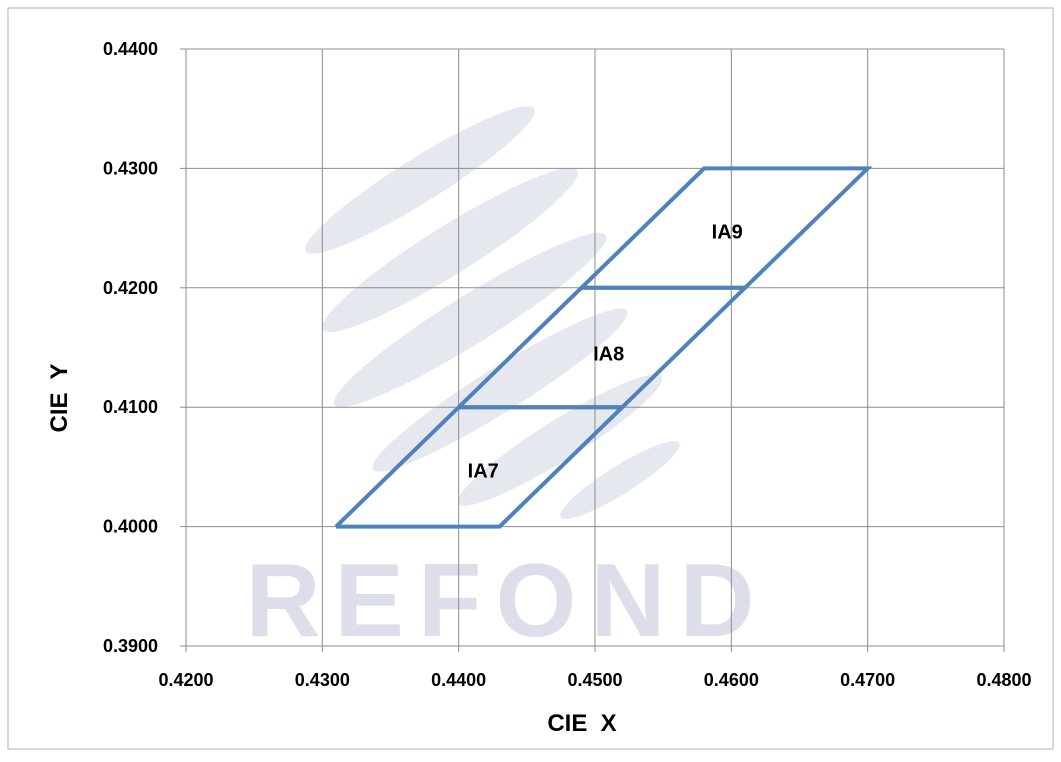 This screenshot has width=1061, height=762. Describe the element at coordinates (506, 601) in the screenshot. I see `watermark-text: REFOND` at that location.